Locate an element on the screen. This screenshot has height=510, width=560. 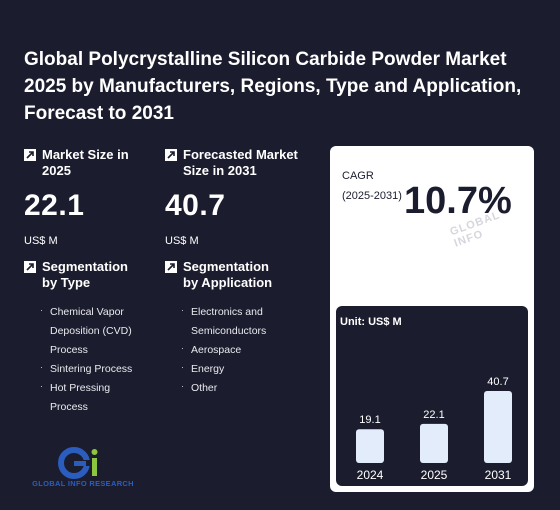
forecast-size-label: Forecasted Market Size in 2031 is located at coordinates (240, 162).